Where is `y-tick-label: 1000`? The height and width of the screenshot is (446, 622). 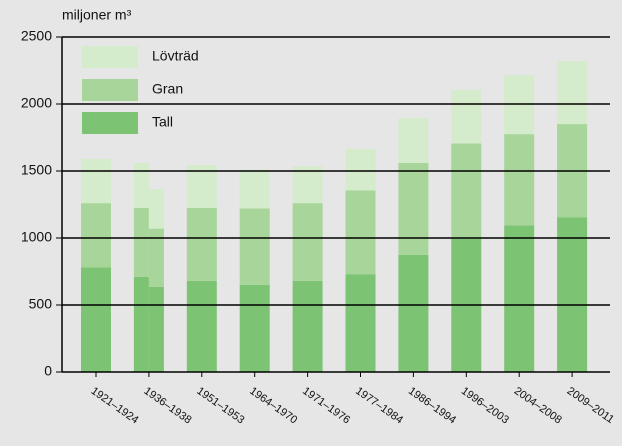
y-tick-label: 1000 is located at coordinates (36, 237).